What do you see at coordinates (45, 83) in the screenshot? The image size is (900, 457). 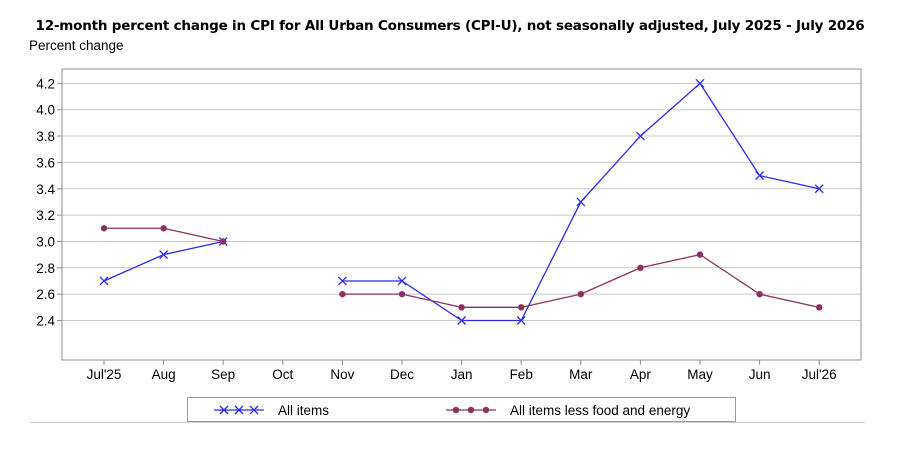 I see `y-tick-label-4.2: 4.2` at bounding box center [45, 83].